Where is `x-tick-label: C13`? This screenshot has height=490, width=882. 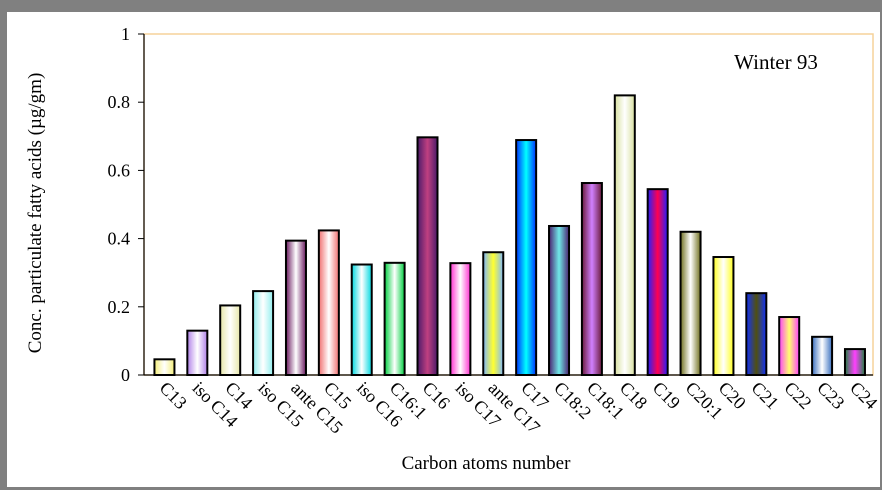
x-tick-label: C13 is located at coordinates (173, 395).